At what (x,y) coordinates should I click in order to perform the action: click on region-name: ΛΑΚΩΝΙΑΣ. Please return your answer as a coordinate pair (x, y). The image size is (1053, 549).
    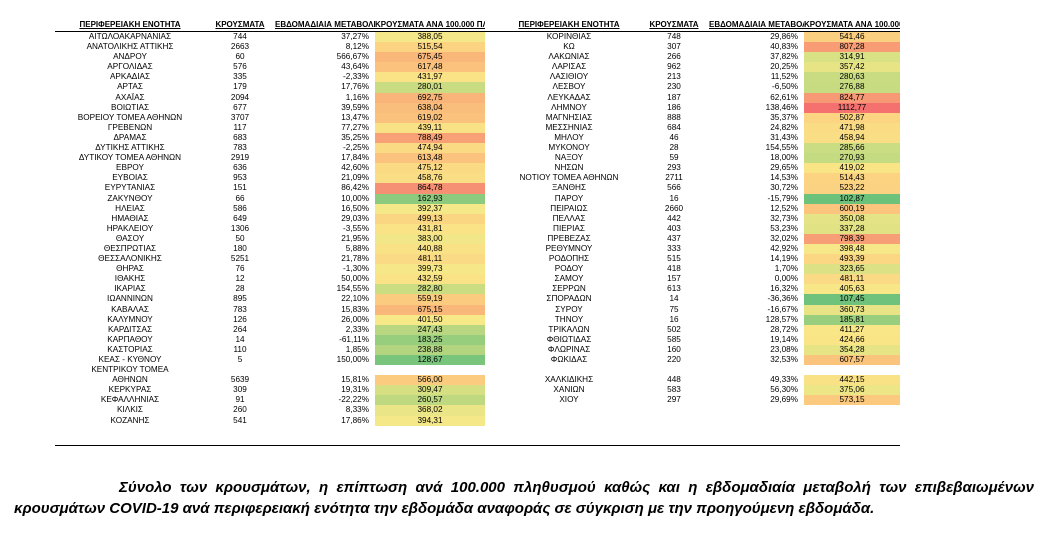
    Looking at the image, I should click on (569, 57).